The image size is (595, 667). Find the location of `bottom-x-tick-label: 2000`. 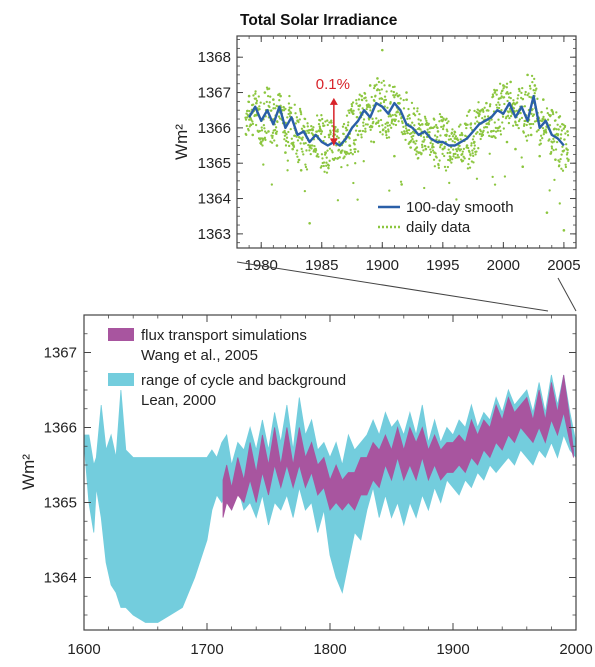

bottom-x-tick-label: 2000 is located at coordinates (575, 649).